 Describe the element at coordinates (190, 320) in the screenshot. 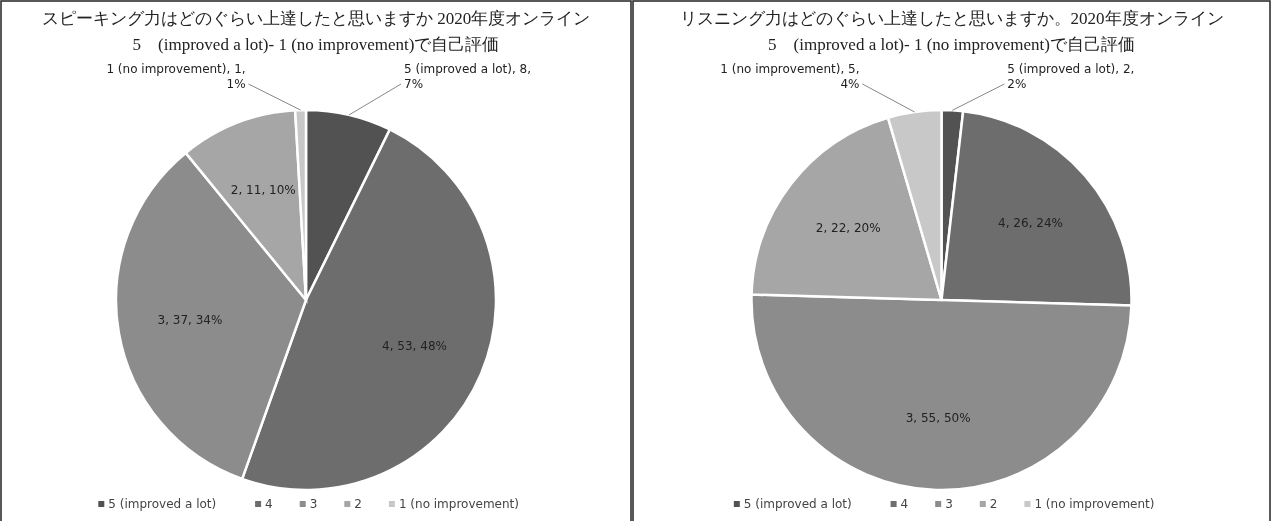

I see `data-label: 3, 37, 34%` at that location.